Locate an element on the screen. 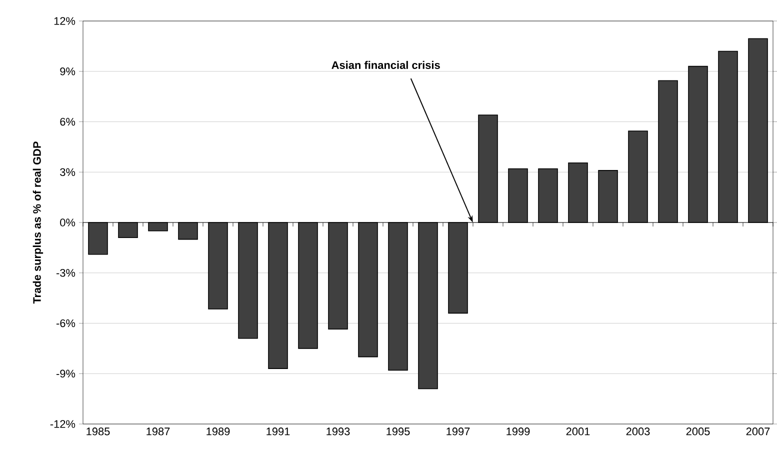 This screenshot has height=454, width=777. y-tick-label: -9% is located at coordinates (66, 374).